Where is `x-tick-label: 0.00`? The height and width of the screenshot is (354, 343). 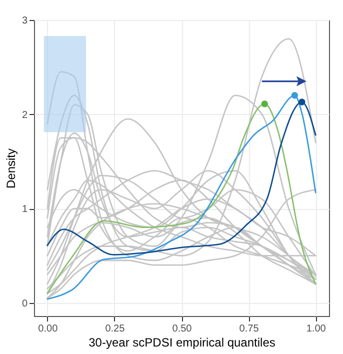
x-tick-label: 0.00 is located at coordinates (48, 329).